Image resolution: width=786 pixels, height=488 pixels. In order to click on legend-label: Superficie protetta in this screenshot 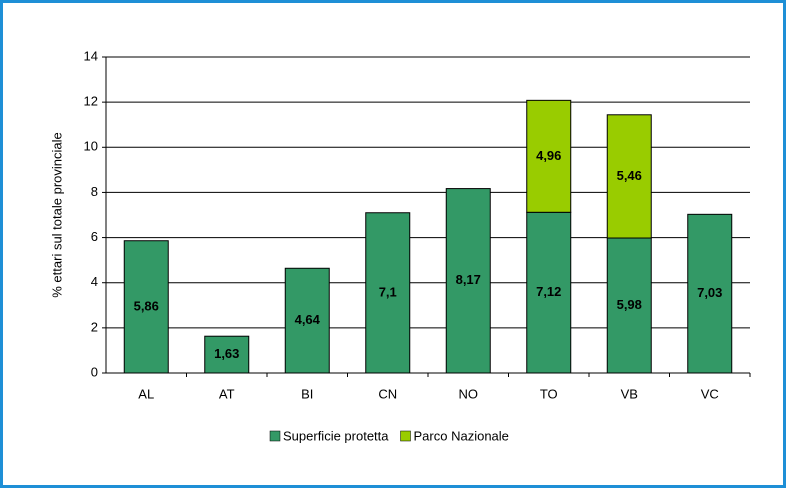, I will do `click(336, 435)`.